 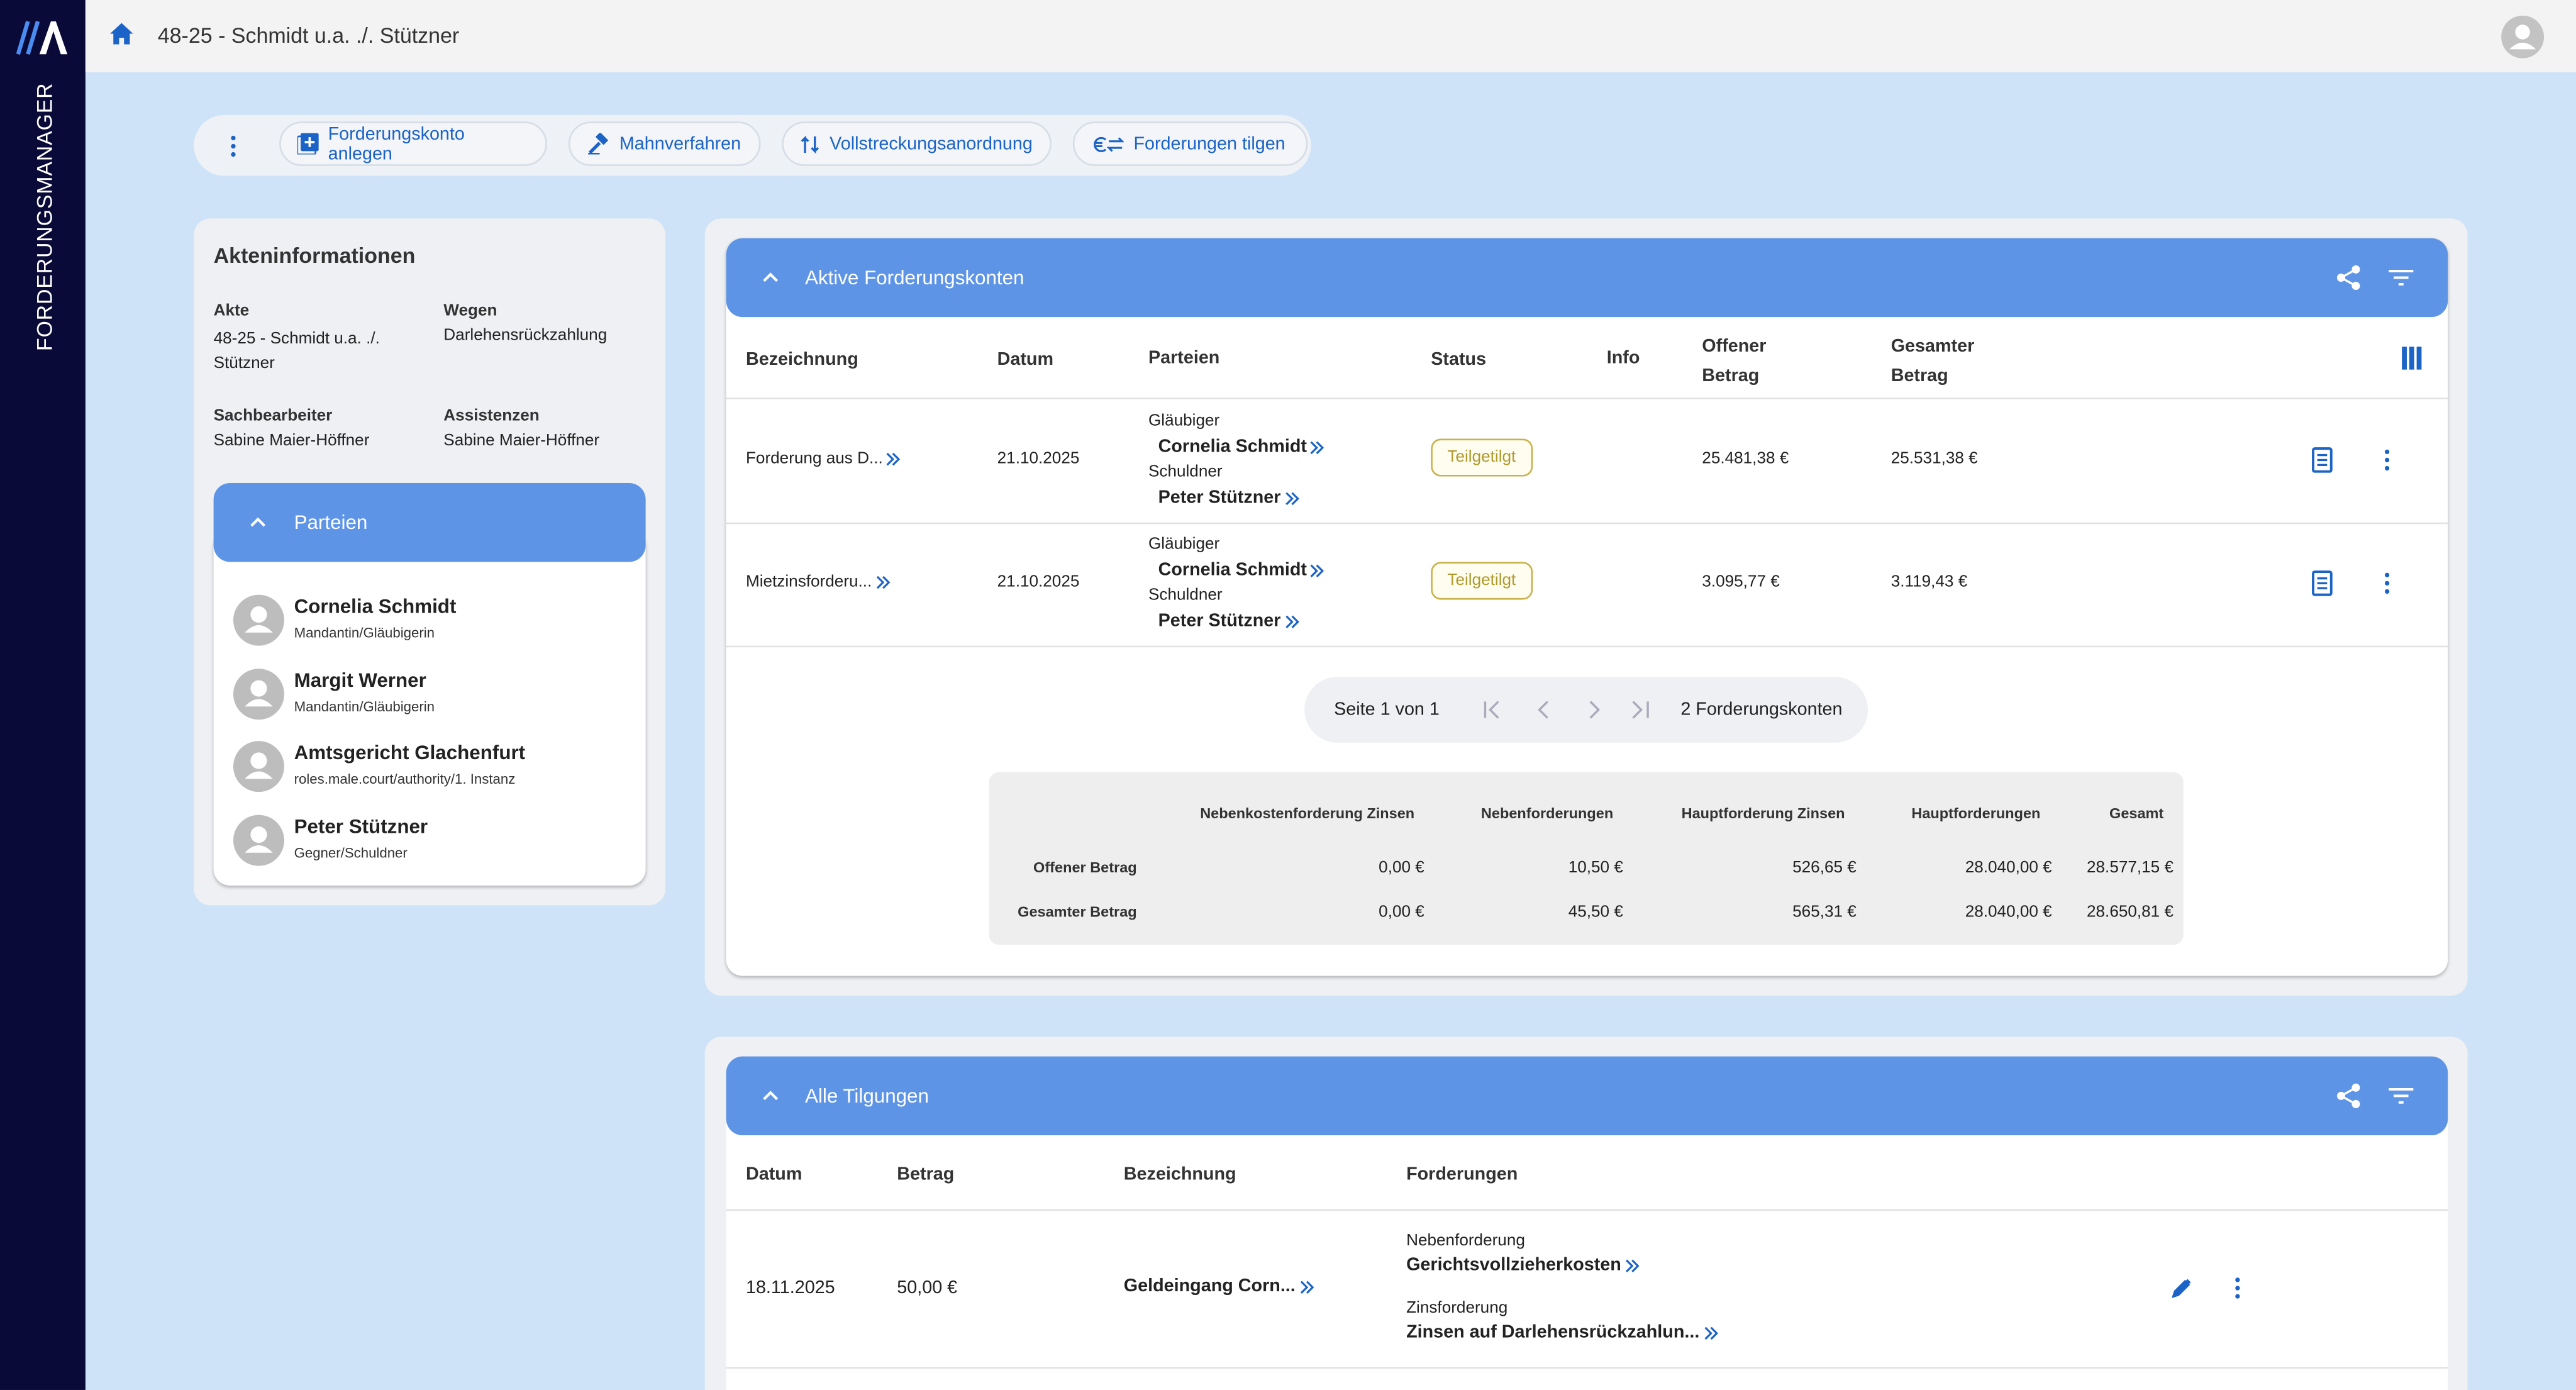 I want to click on pager-buttons, so click(x=1572, y=710).